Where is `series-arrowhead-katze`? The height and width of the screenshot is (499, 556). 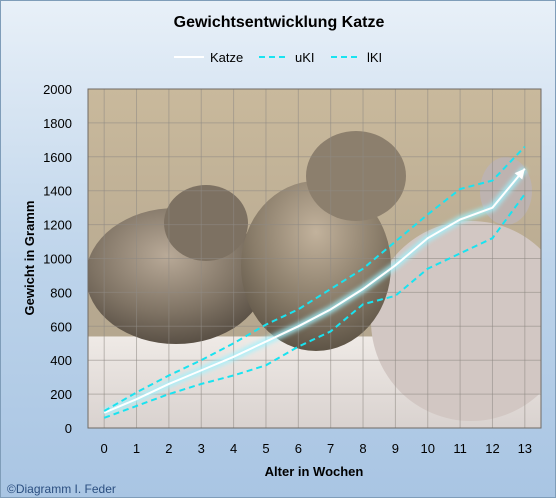 series-arrowhead-katze is located at coordinates (519, 174).